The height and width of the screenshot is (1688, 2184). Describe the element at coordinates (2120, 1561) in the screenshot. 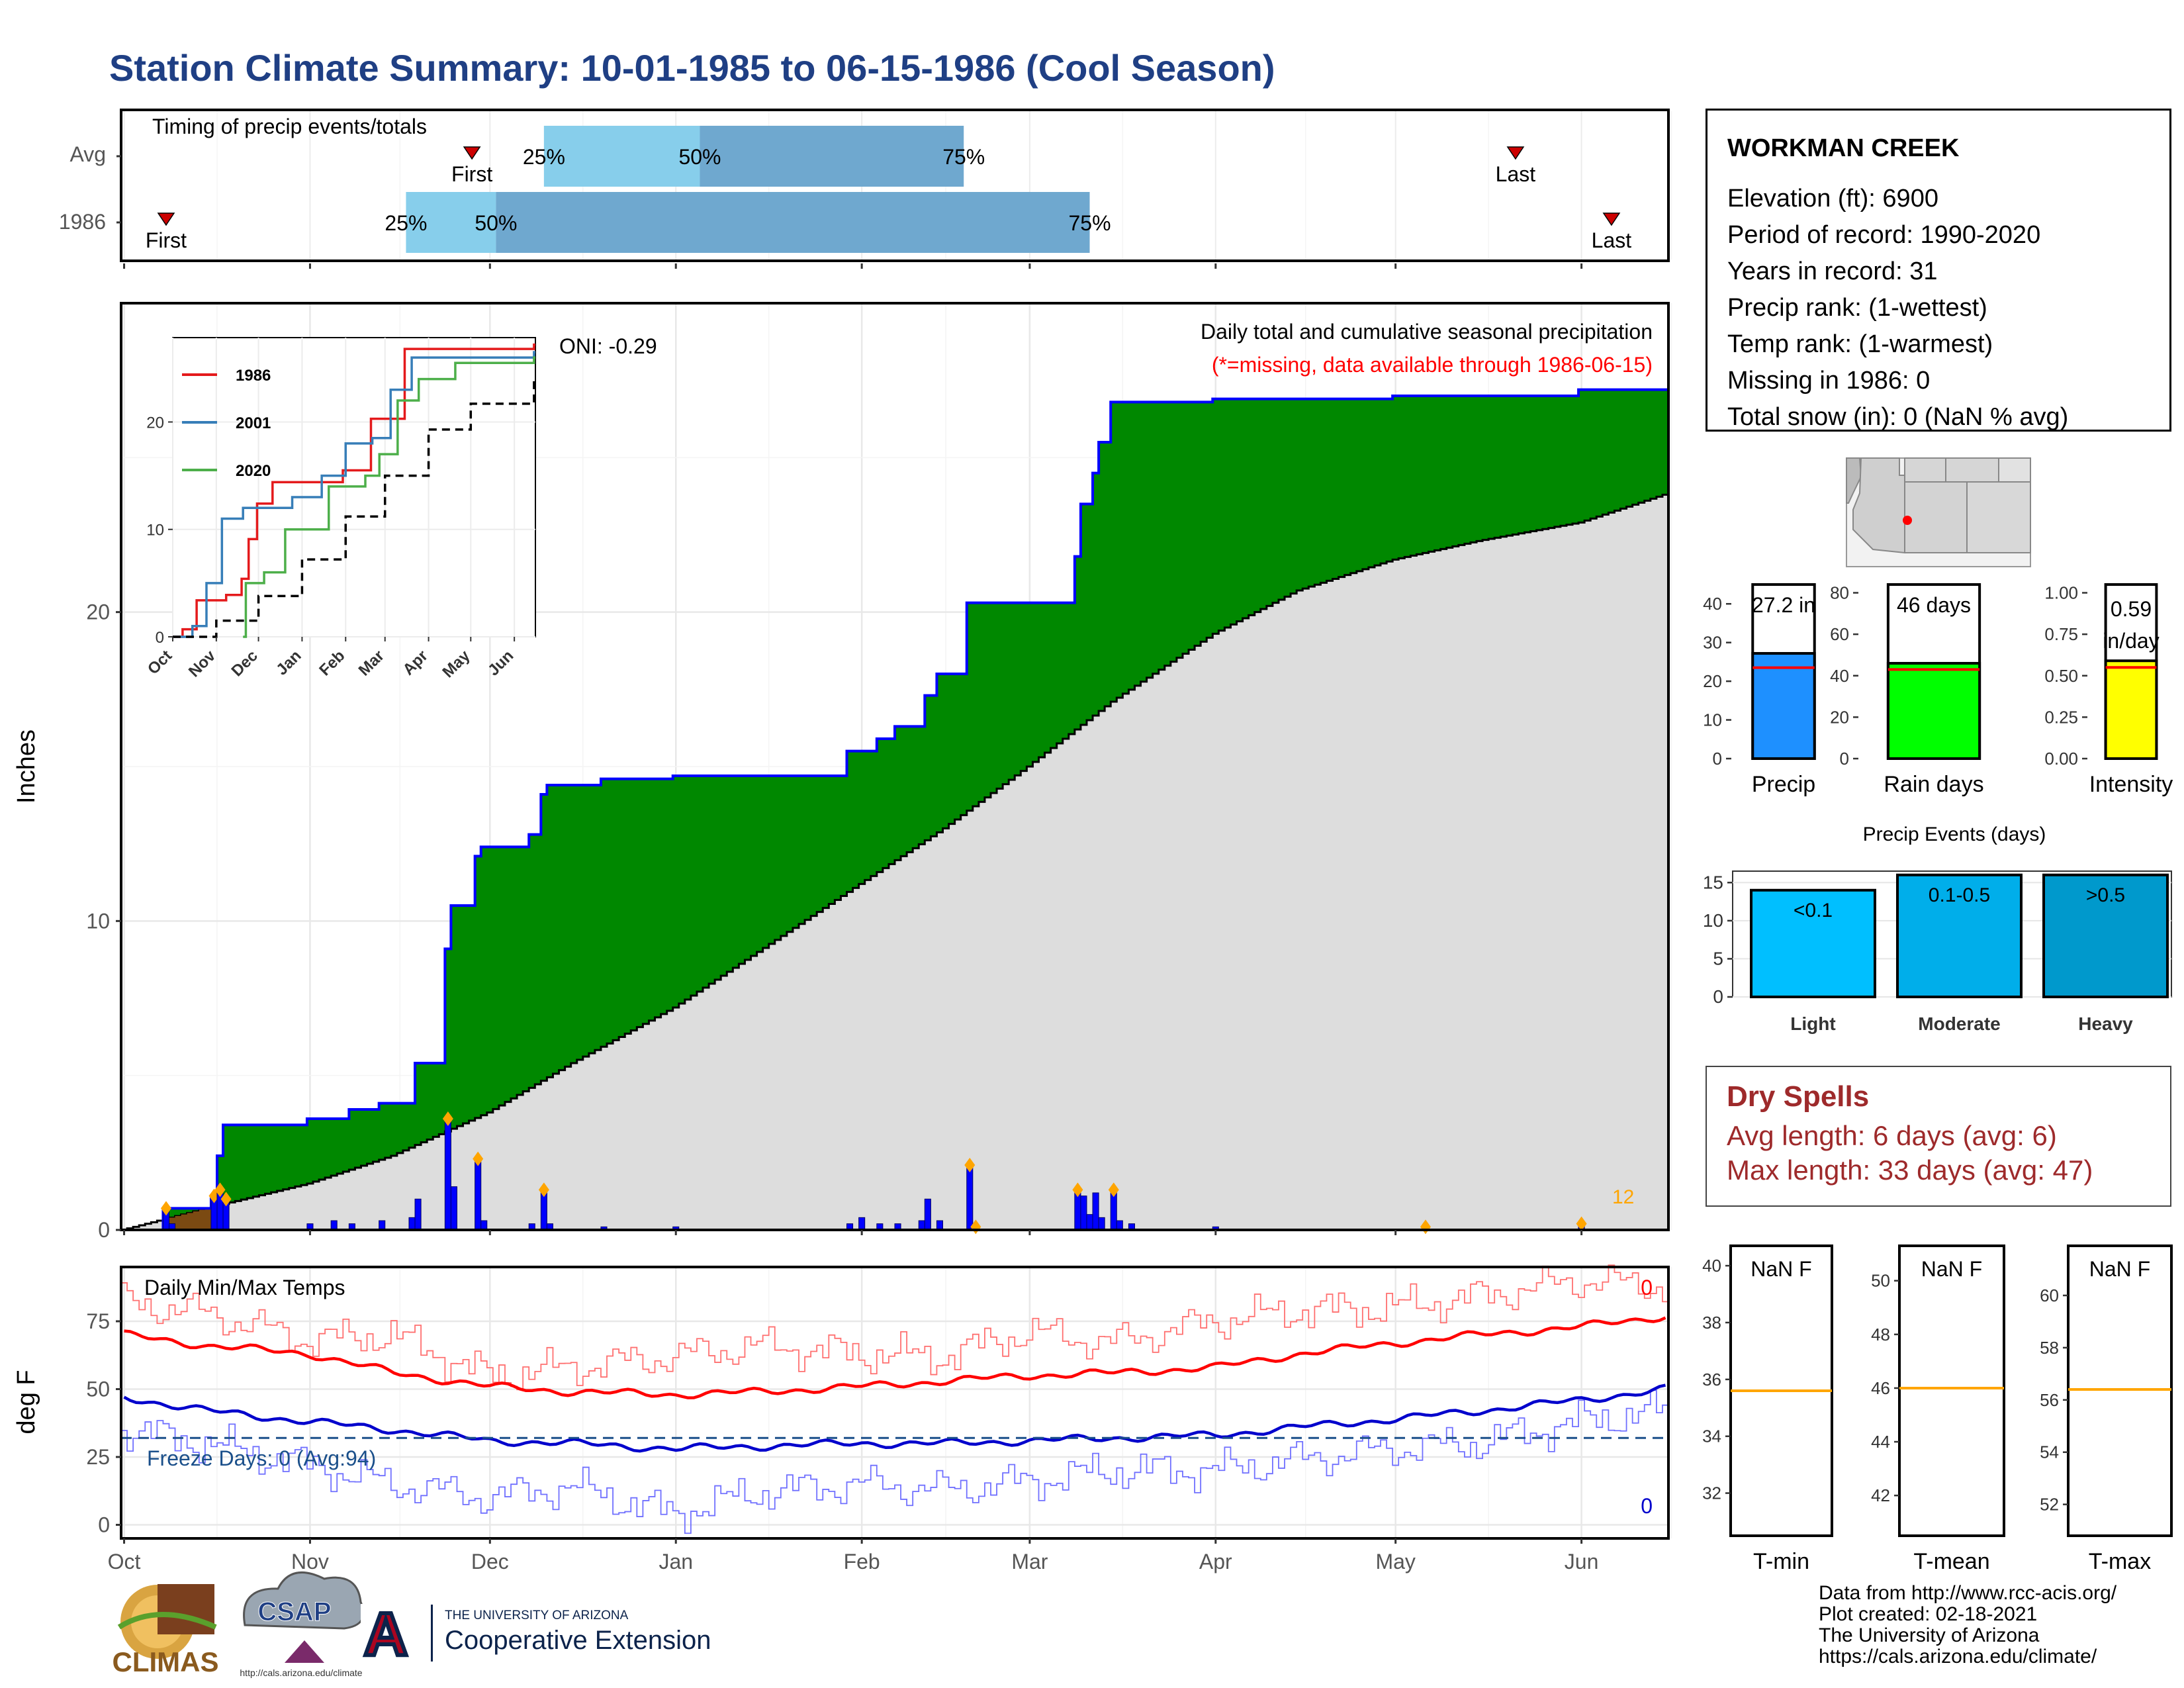

I see `temp-summary-category-label: T-max` at that location.